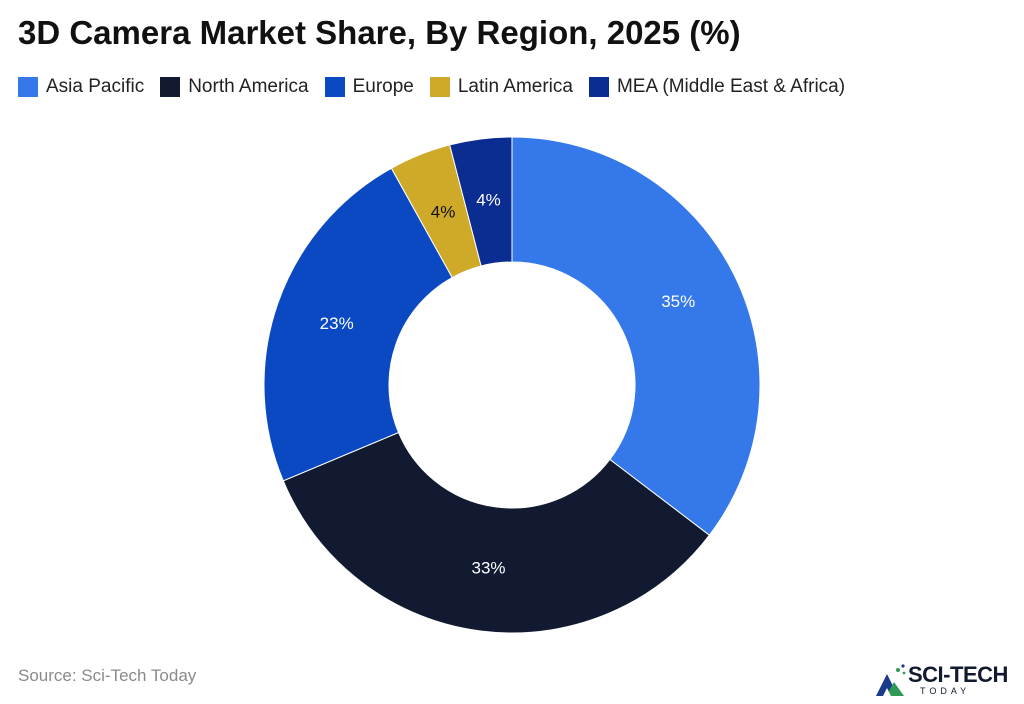 The image size is (1024, 704). What do you see at coordinates (489, 567) in the screenshot?
I see `data-label-north-america: 33%` at bounding box center [489, 567].